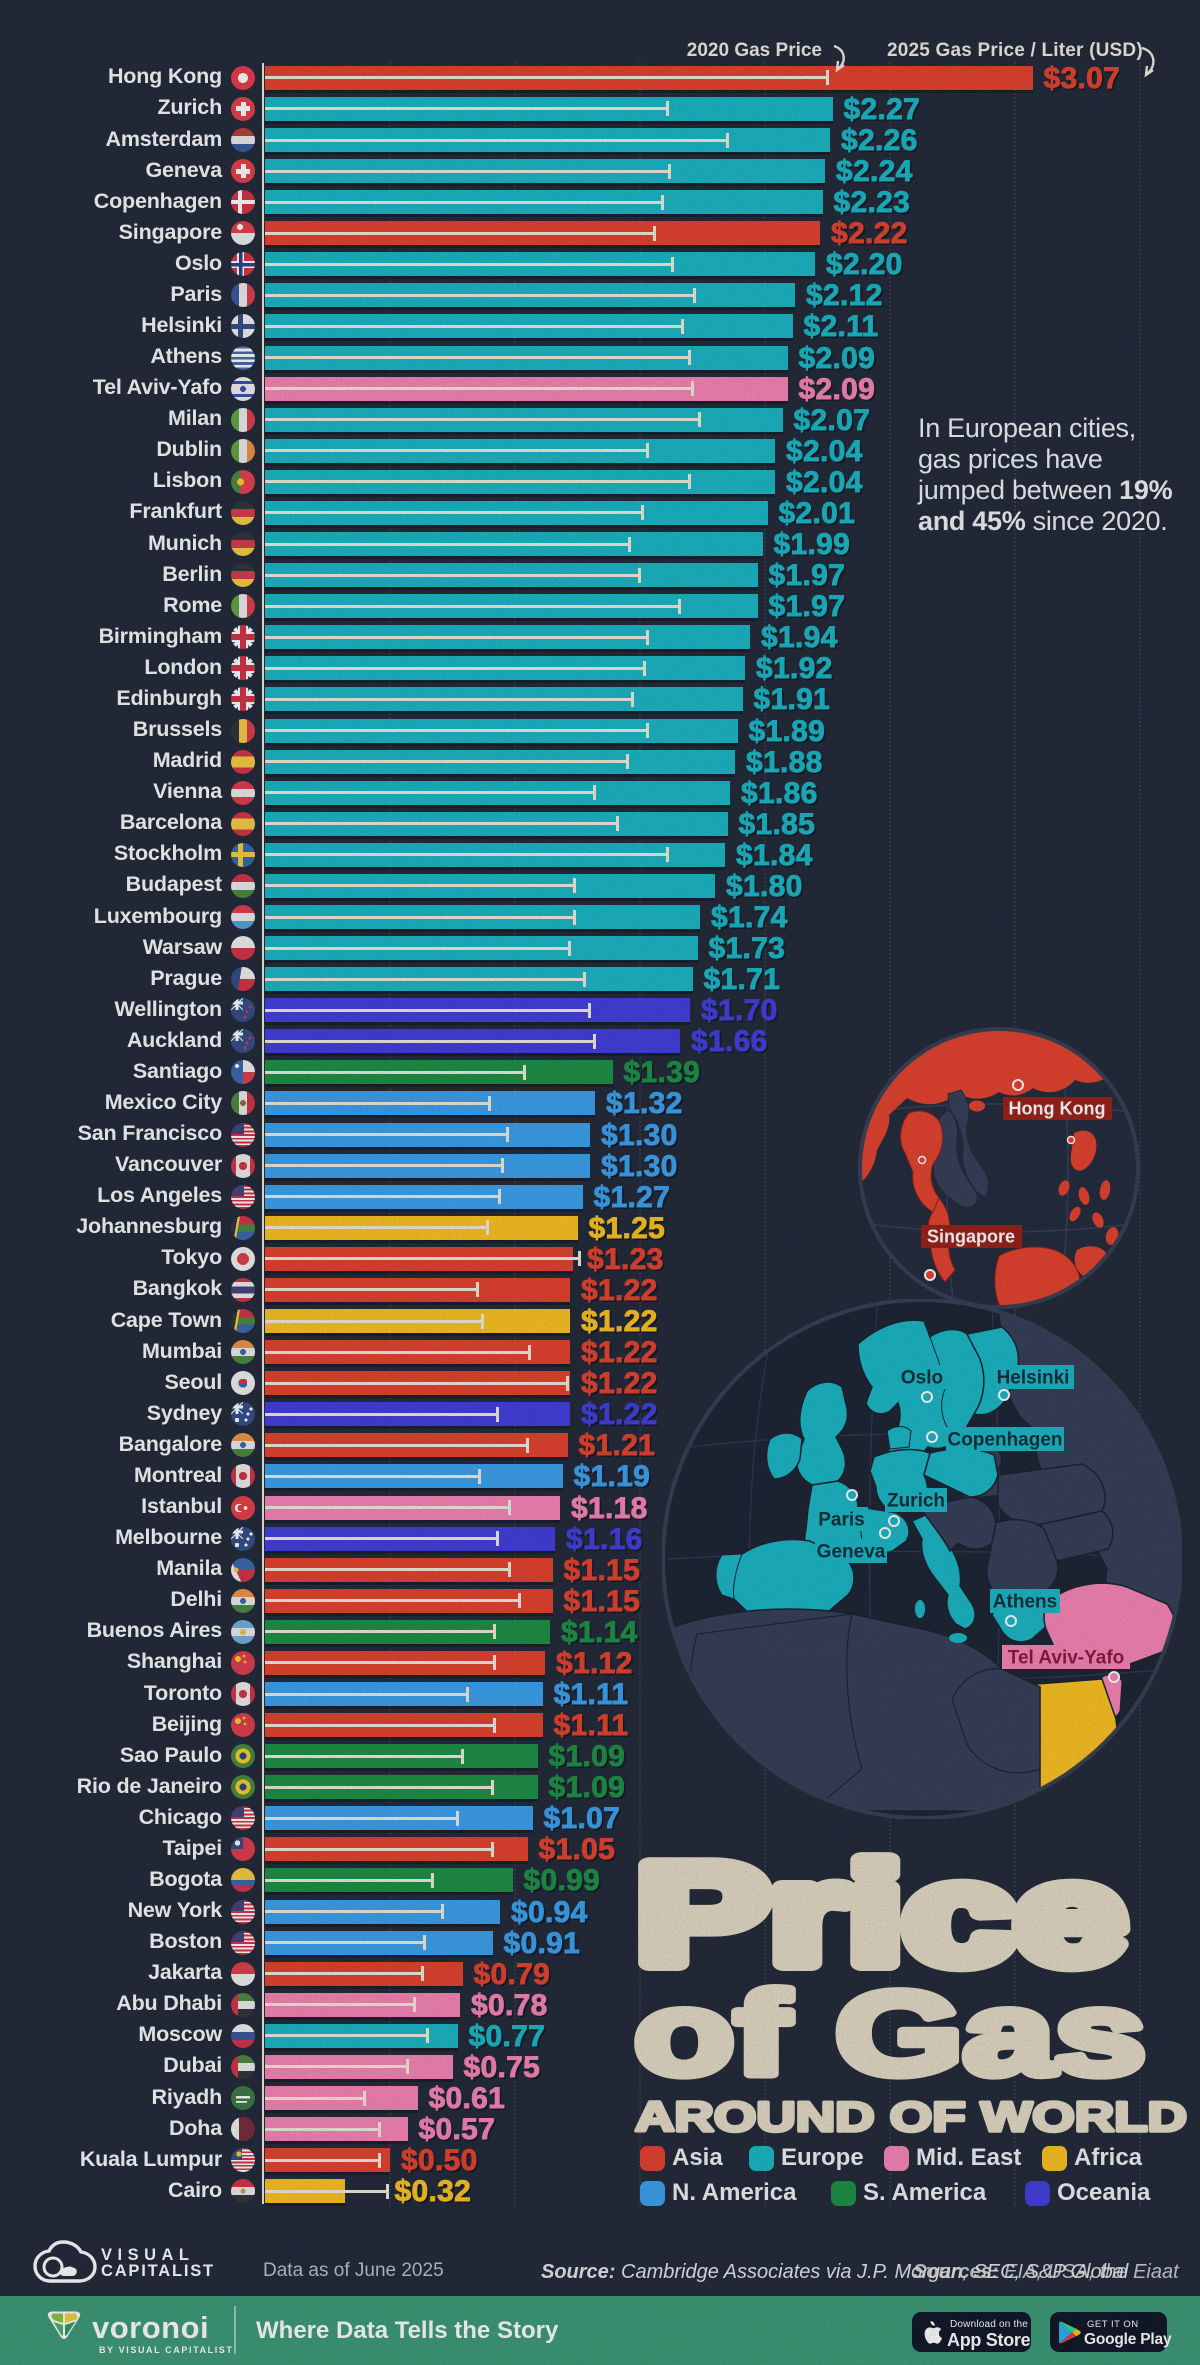 The height and width of the screenshot is (2365, 1200). What do you see at coordinates (890, 2034) in the screenshot?
I see `svg-text: of Gas` at bounding box center [890, 2034].